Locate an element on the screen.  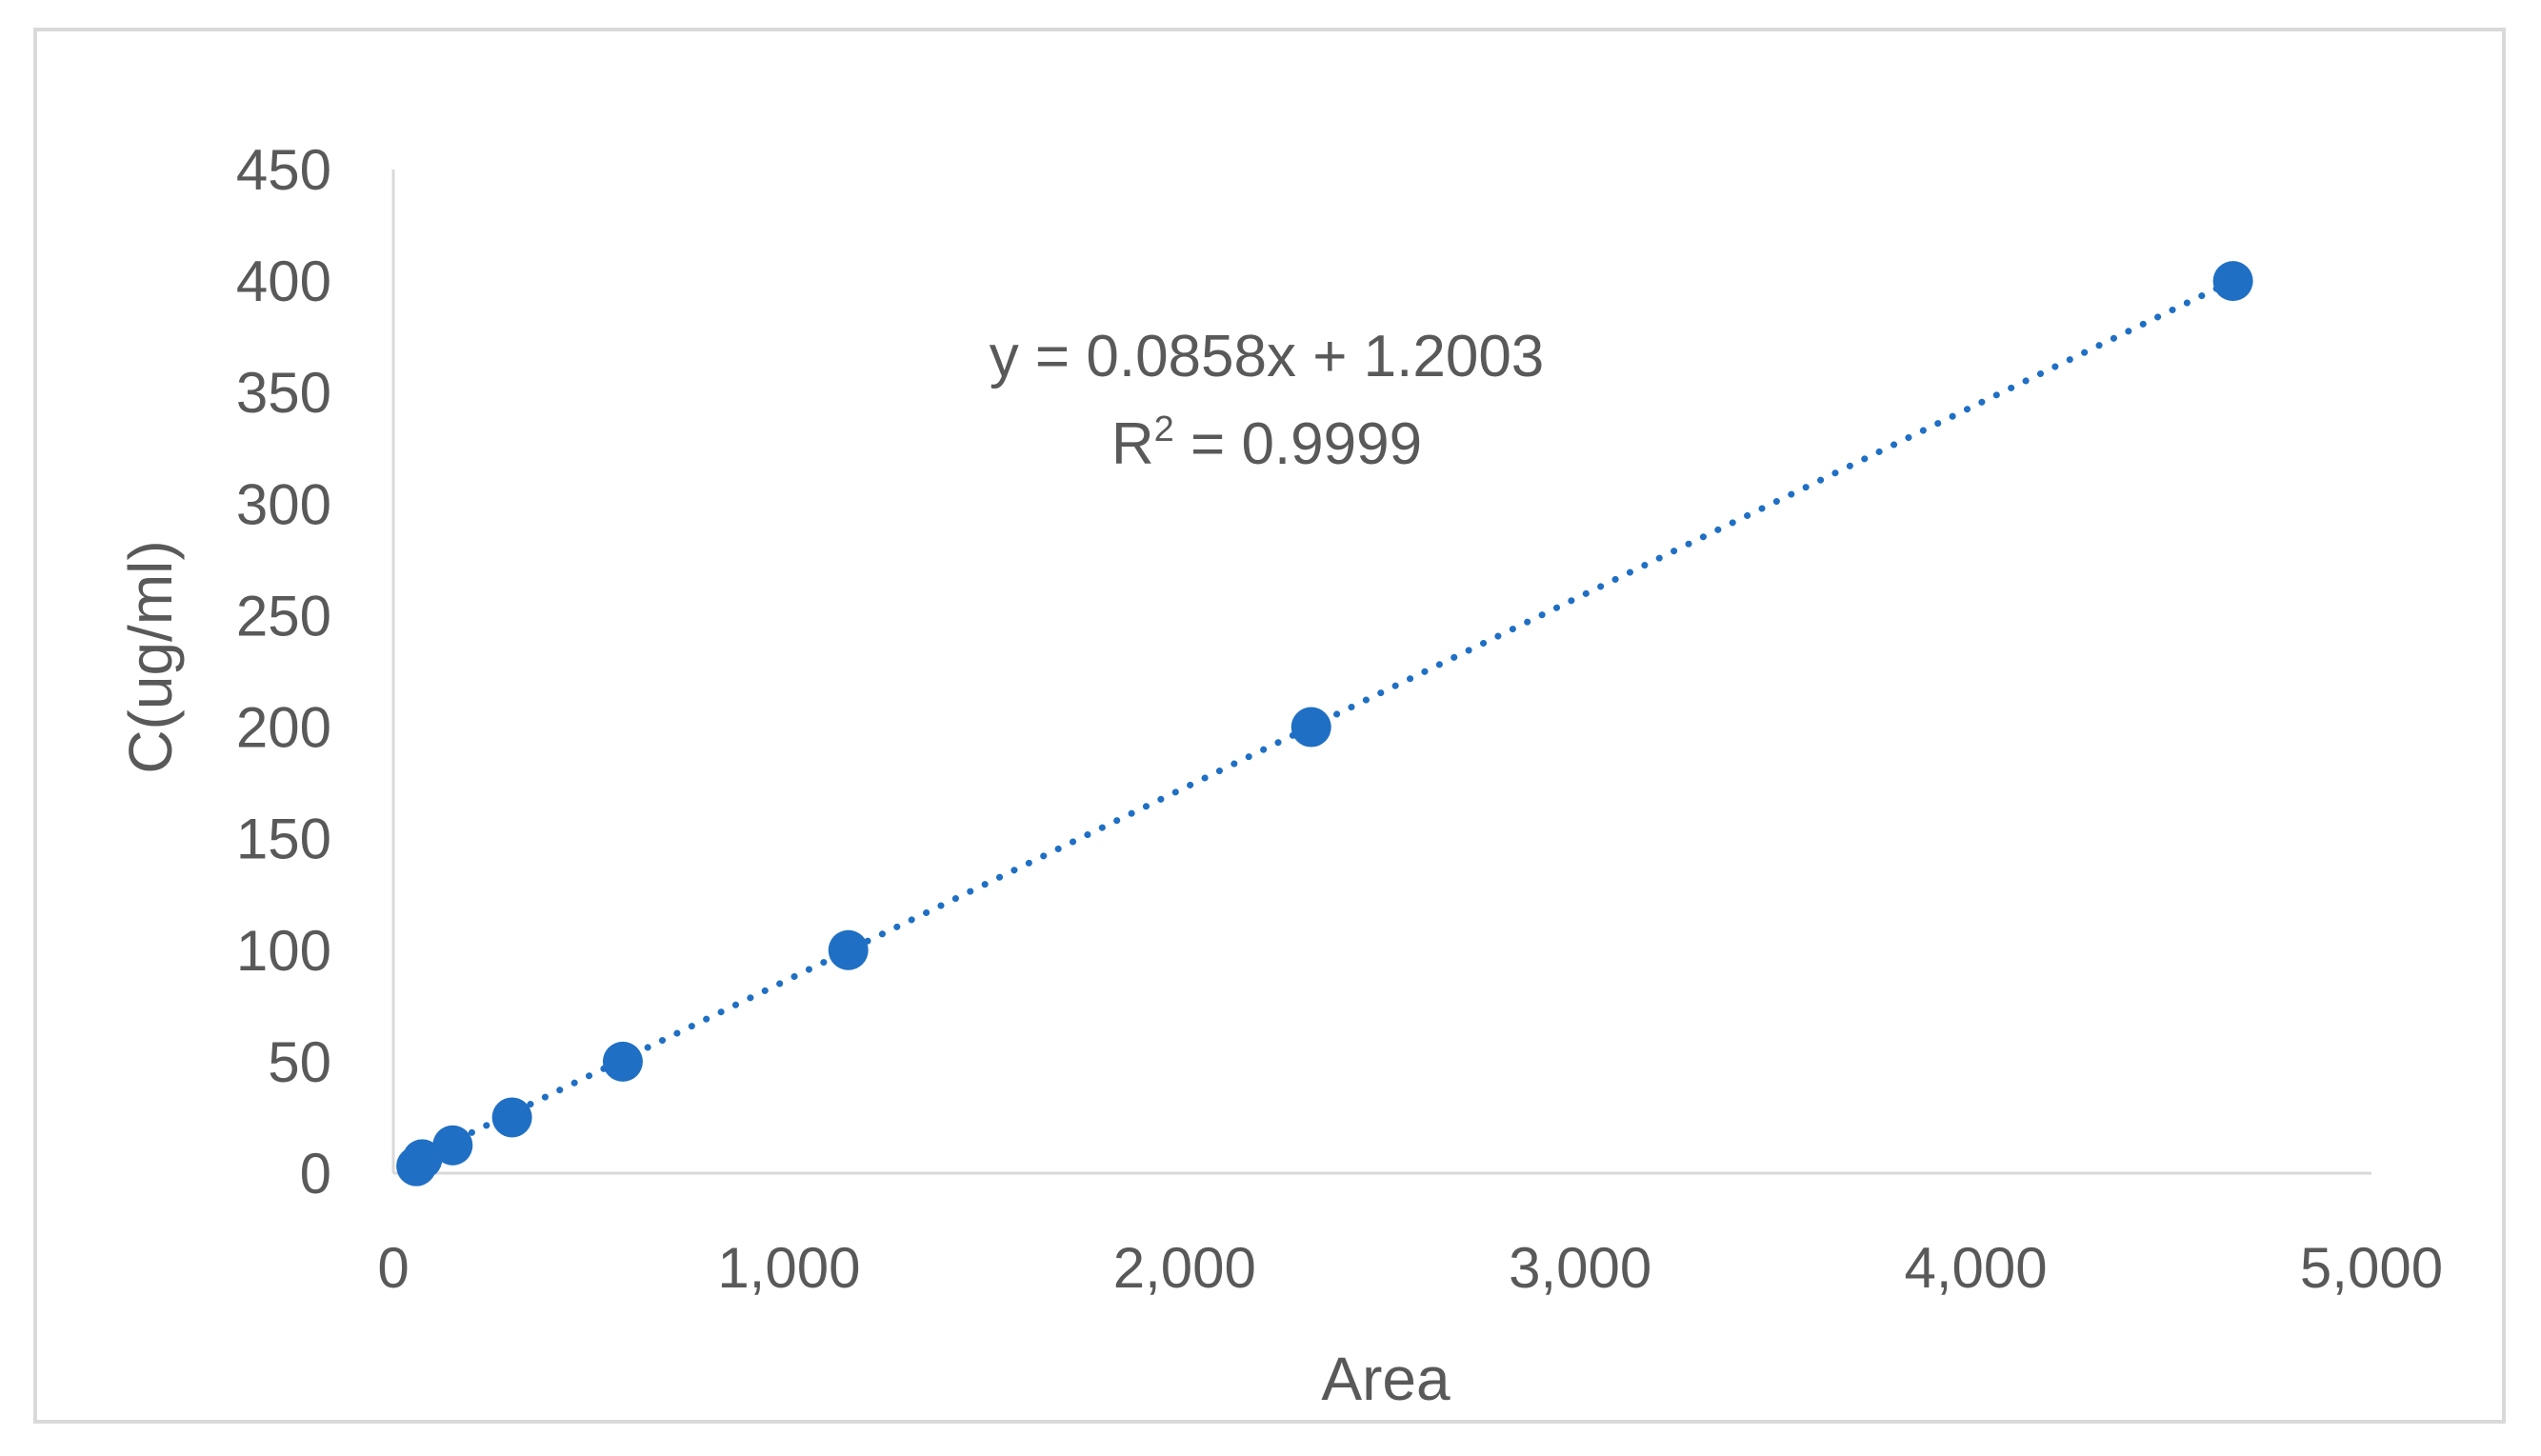
x-tick-label: 1,000 is located at coordinates (789, 1268).